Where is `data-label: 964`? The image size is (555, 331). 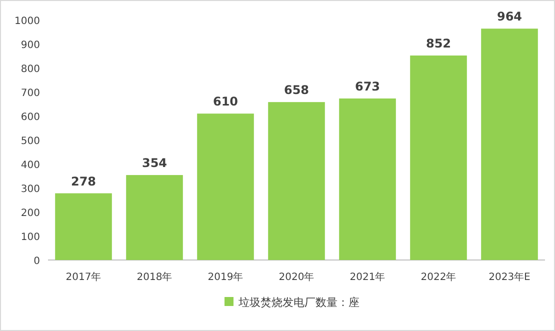
data-label: 964 is located at coordinates (509, 17).